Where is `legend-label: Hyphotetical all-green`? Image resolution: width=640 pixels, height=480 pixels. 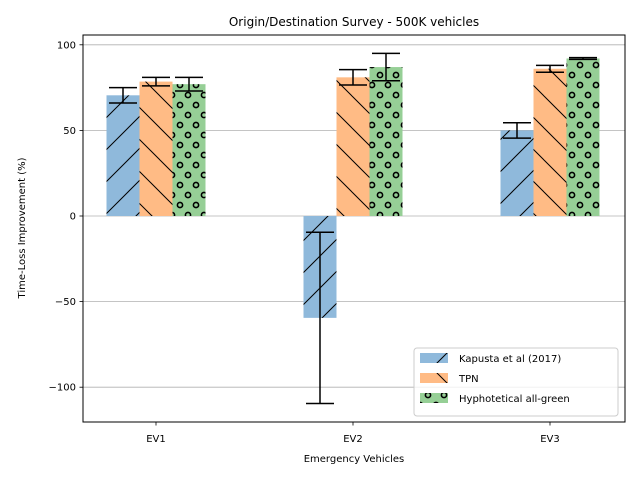 legend-label: Hyphotetical all-green is located at coordinates (514, 399).